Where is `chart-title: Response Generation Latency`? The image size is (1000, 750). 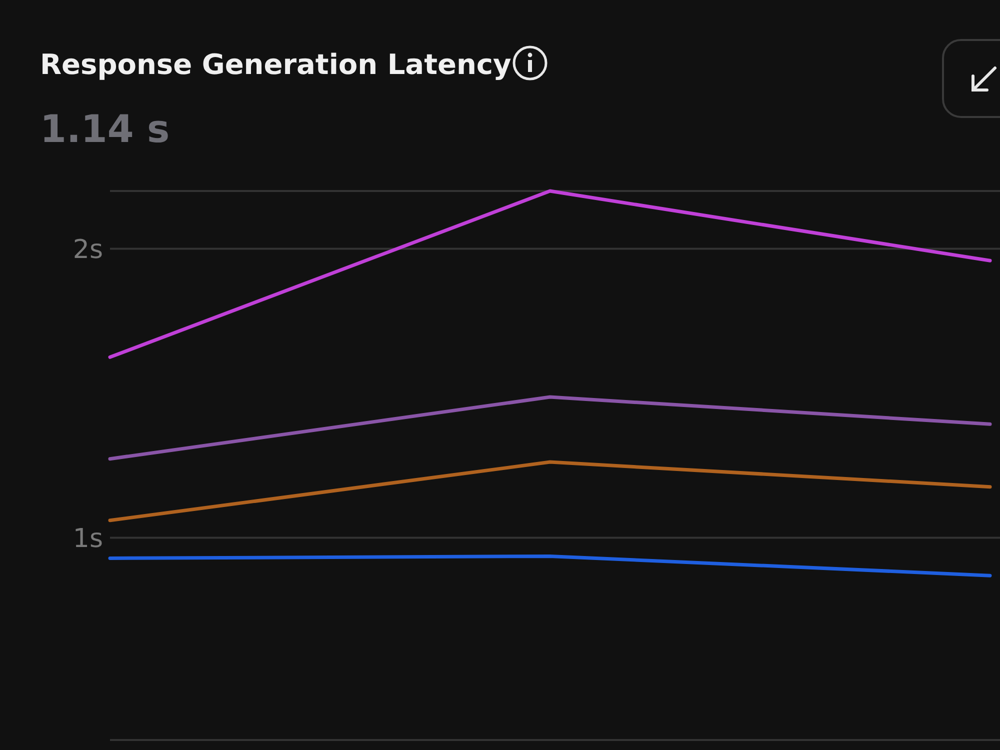
chart-title: Response Generation Latency is located at coordinates (276, 64).